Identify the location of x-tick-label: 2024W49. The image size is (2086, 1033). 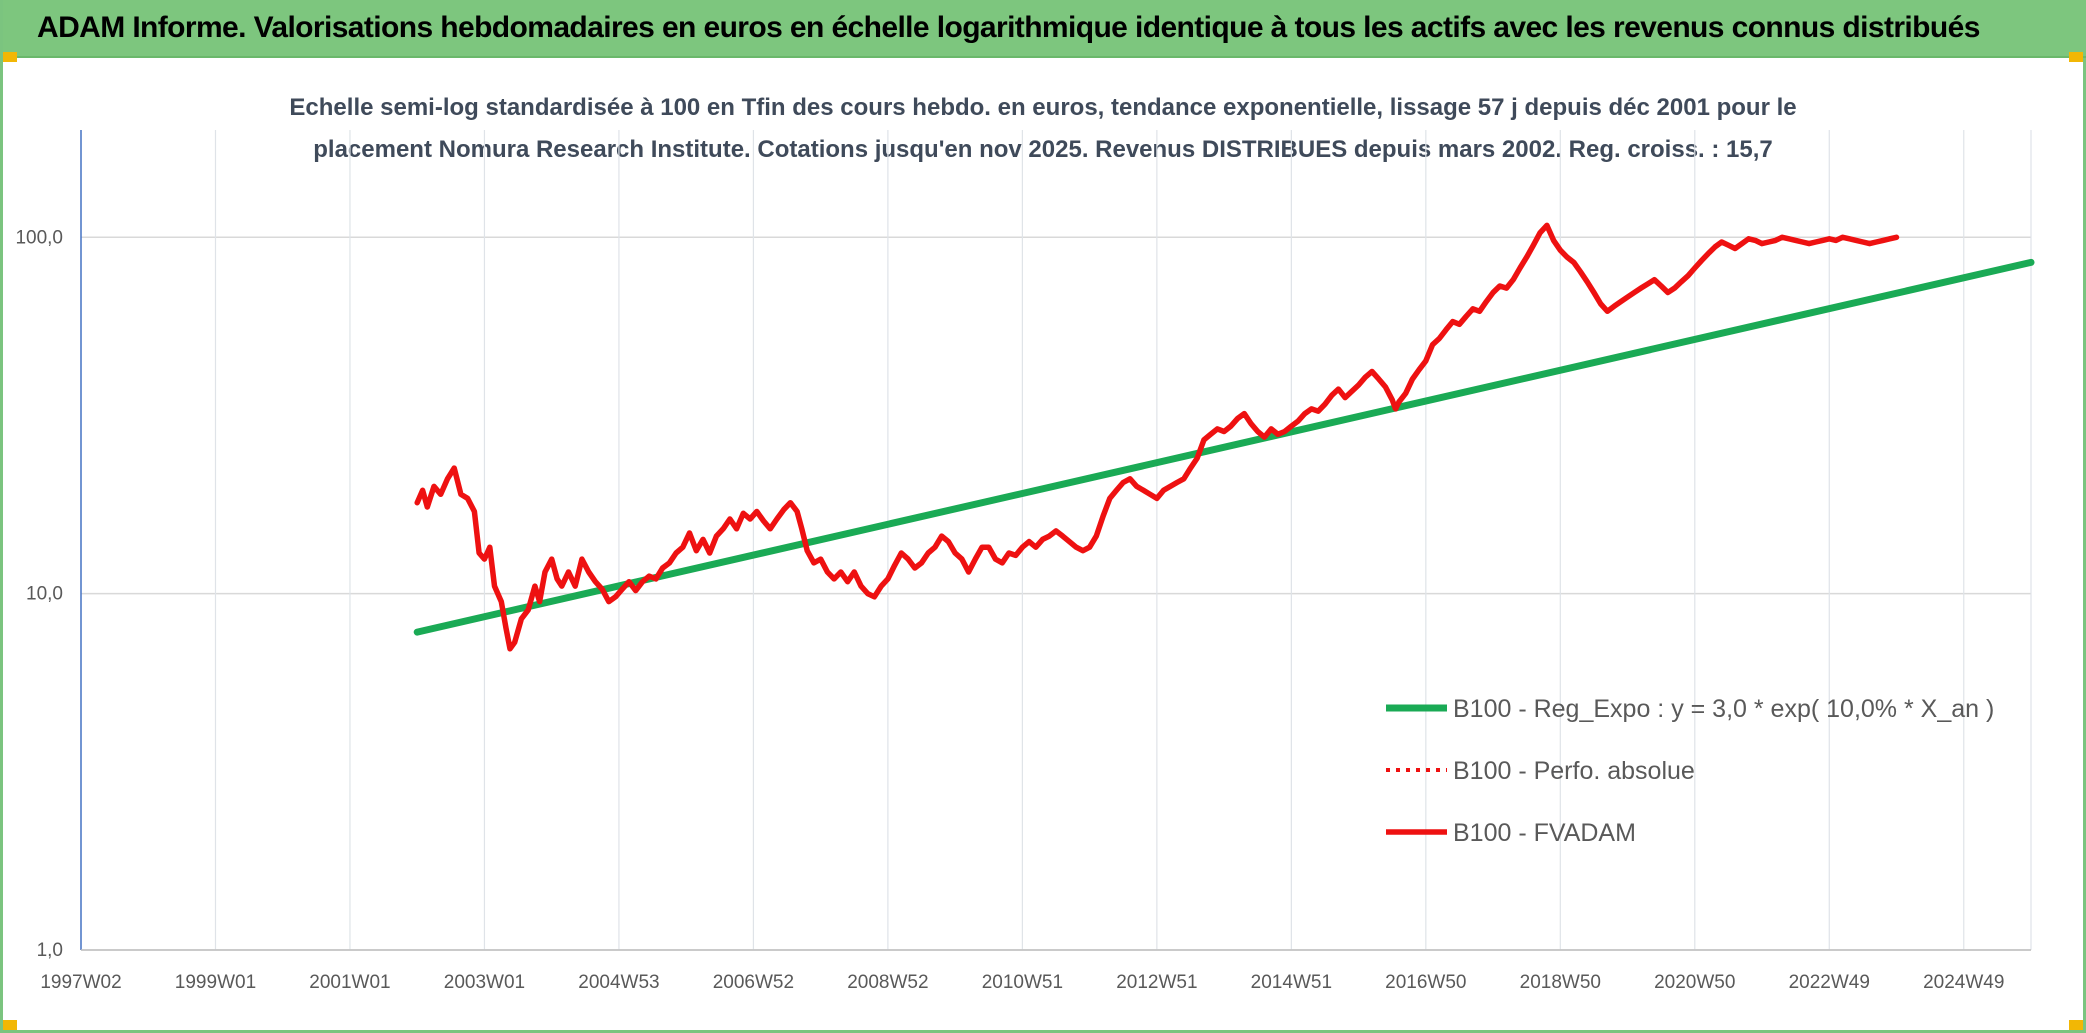
(1963, 982).